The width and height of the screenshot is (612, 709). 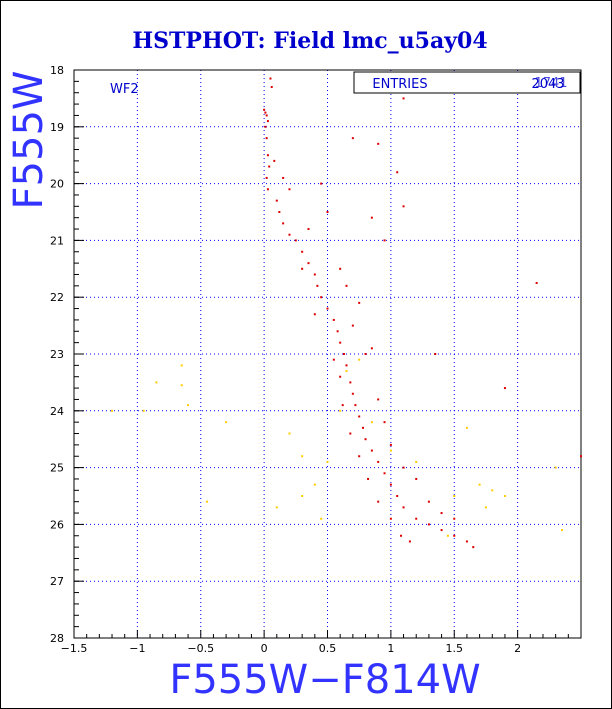 What do you see at coordinates (390, 648) in the screenshot?
I see `x-tick-label: 1` at bounding box center [390, 648].